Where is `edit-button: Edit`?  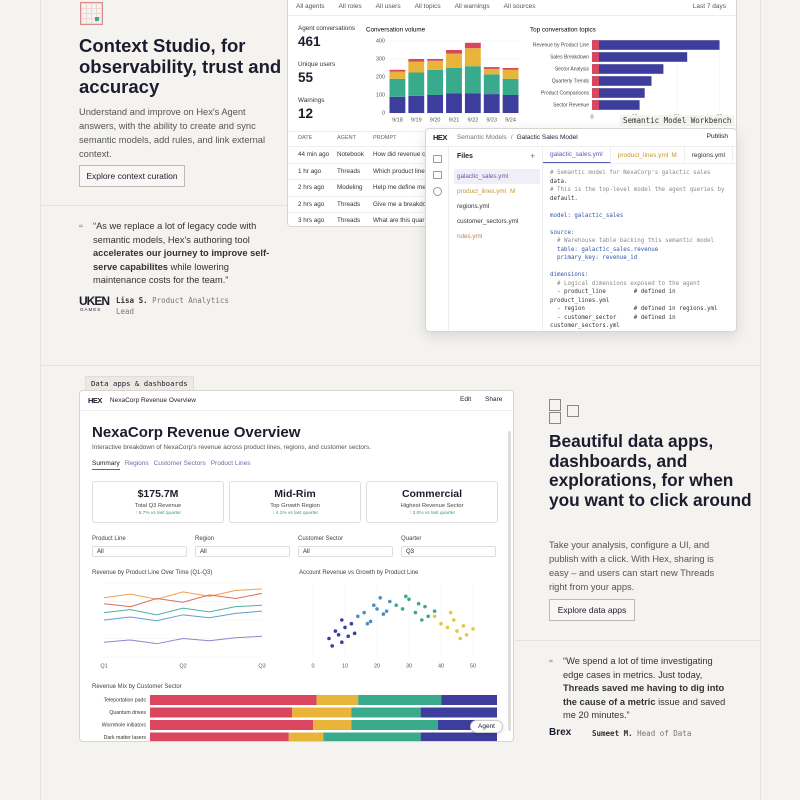
edit-button: Edit is located at coordinates (466, 399).